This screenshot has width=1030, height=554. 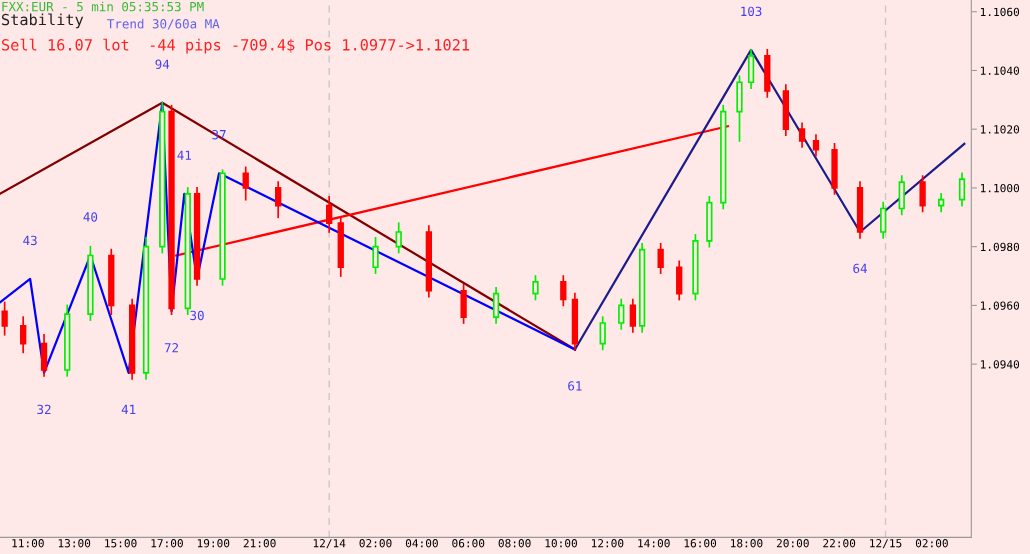 I want to click on y-tick-label: 1.1000, so click(x=1000, y=188).